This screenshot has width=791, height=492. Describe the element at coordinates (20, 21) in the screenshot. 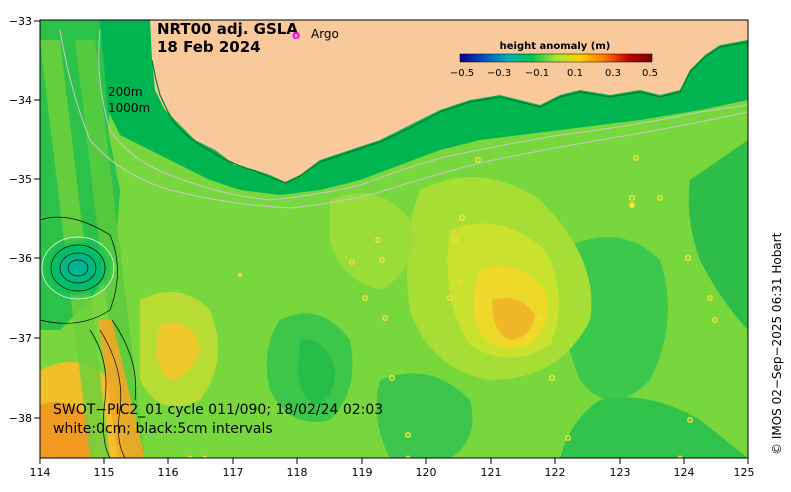

I see `y-tick-label: −33` at that location.